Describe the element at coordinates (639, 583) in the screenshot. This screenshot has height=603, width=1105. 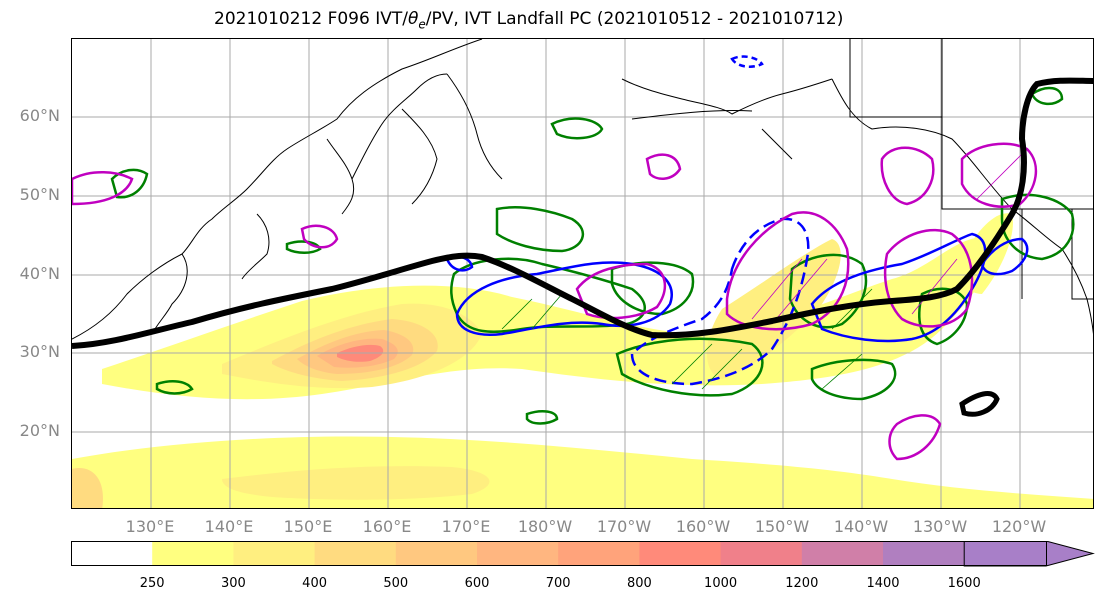
I see `colorbar-tick-label: 800` at that location.